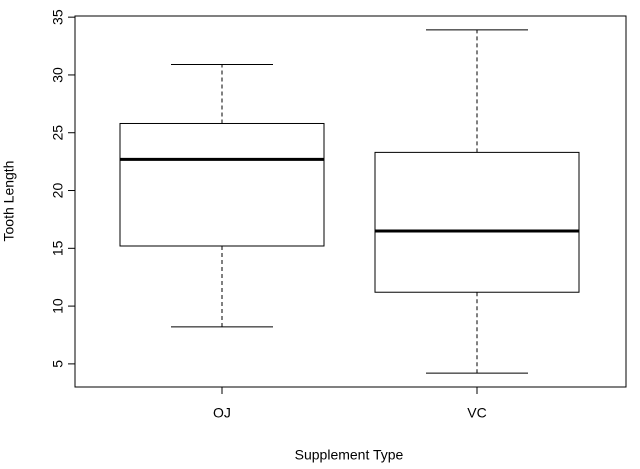  Describe the element at coordinates (476, 413) in the screenshot. I see `x-tick-label: VC` at that location.